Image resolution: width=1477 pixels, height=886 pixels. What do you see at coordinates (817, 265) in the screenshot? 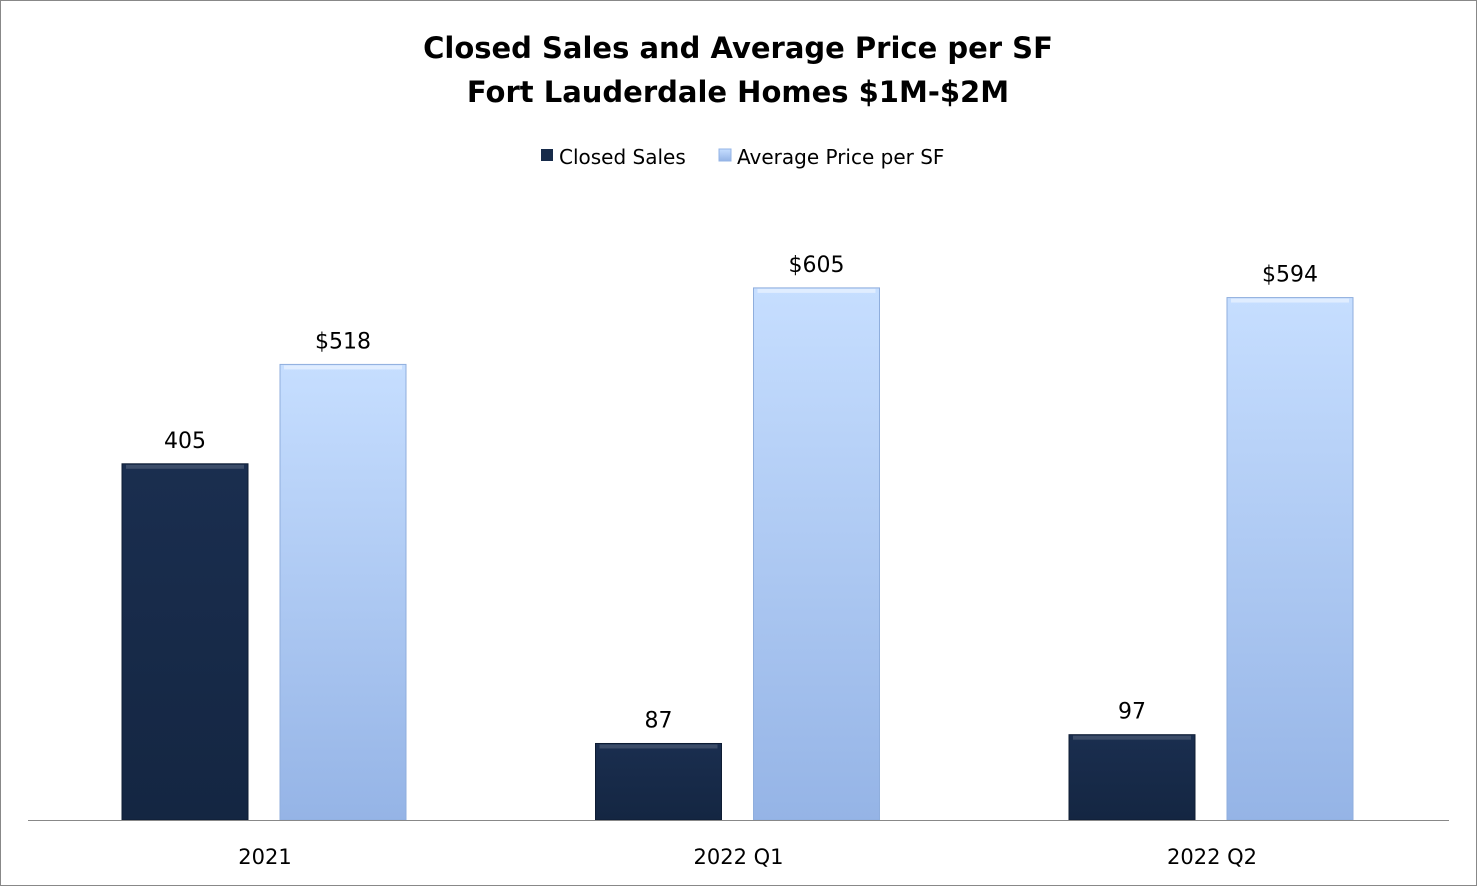
I see `data-label-average-price-per-sf: $605` at bounding box center [817, 265].